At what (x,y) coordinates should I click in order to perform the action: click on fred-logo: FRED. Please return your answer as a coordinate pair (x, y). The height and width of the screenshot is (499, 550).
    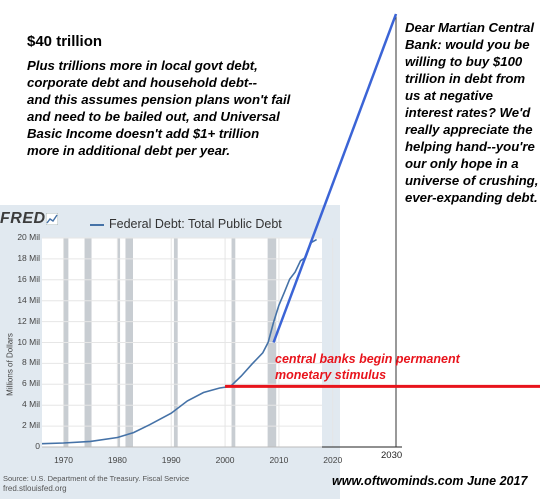
    Looking at the image, I should click on (23, 218).